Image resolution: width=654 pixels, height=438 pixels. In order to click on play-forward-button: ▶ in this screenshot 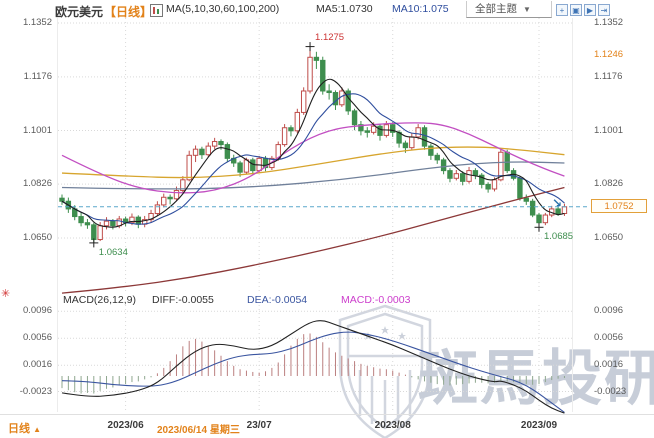, I will do `click(590, 10)`.